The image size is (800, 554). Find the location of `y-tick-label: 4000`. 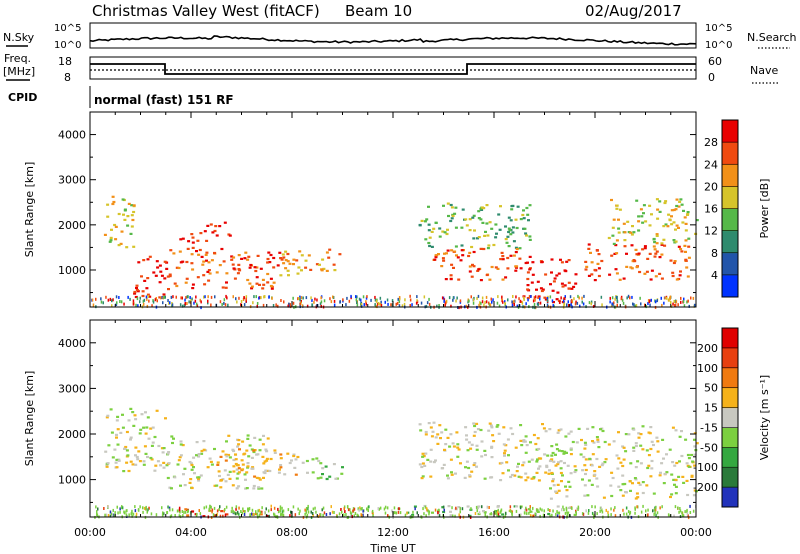

y-tick-label: 4000 is located at coordinates (72, 343).